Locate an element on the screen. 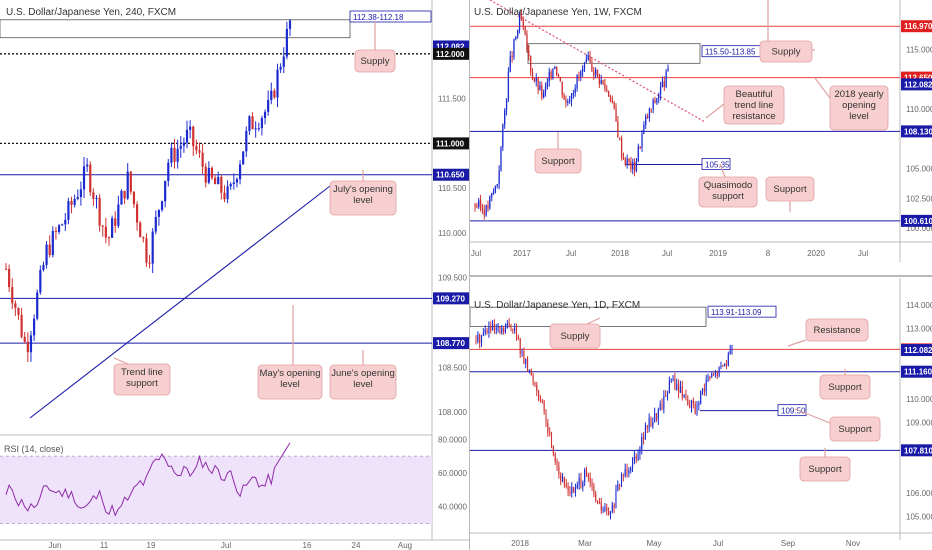 The width and height of the screenshot is (932, 550). h4-x-tick: 11 is located at coordinates (104, 545).